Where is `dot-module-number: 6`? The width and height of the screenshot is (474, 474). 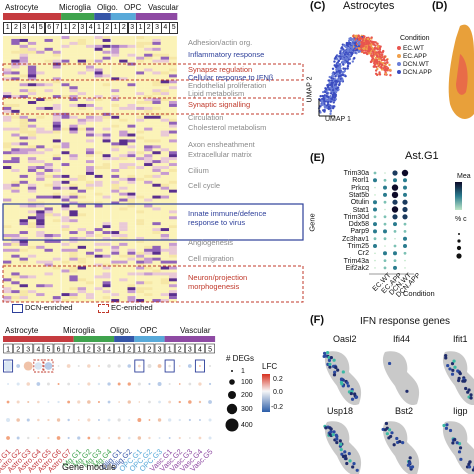 dot-module-number: 6 is located at coordinates (59, 350).